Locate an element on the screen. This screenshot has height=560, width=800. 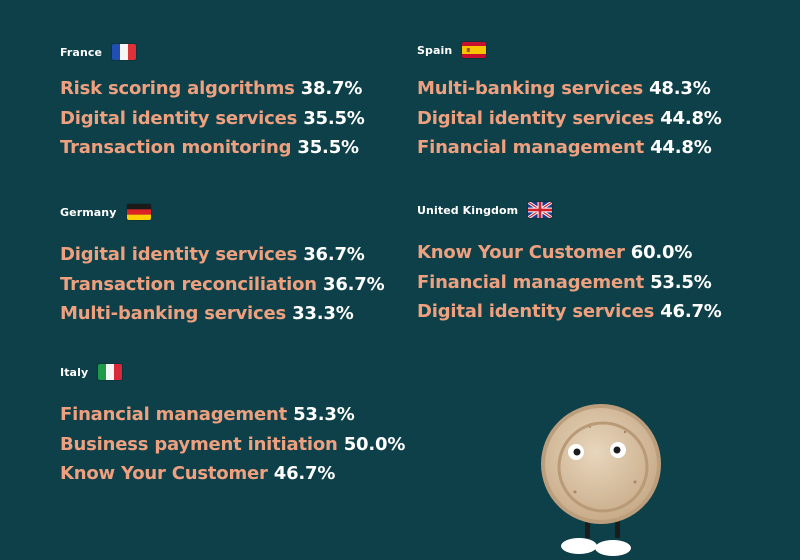
stat-item: Financial management 53.5% is located at coordinates (569, 283).